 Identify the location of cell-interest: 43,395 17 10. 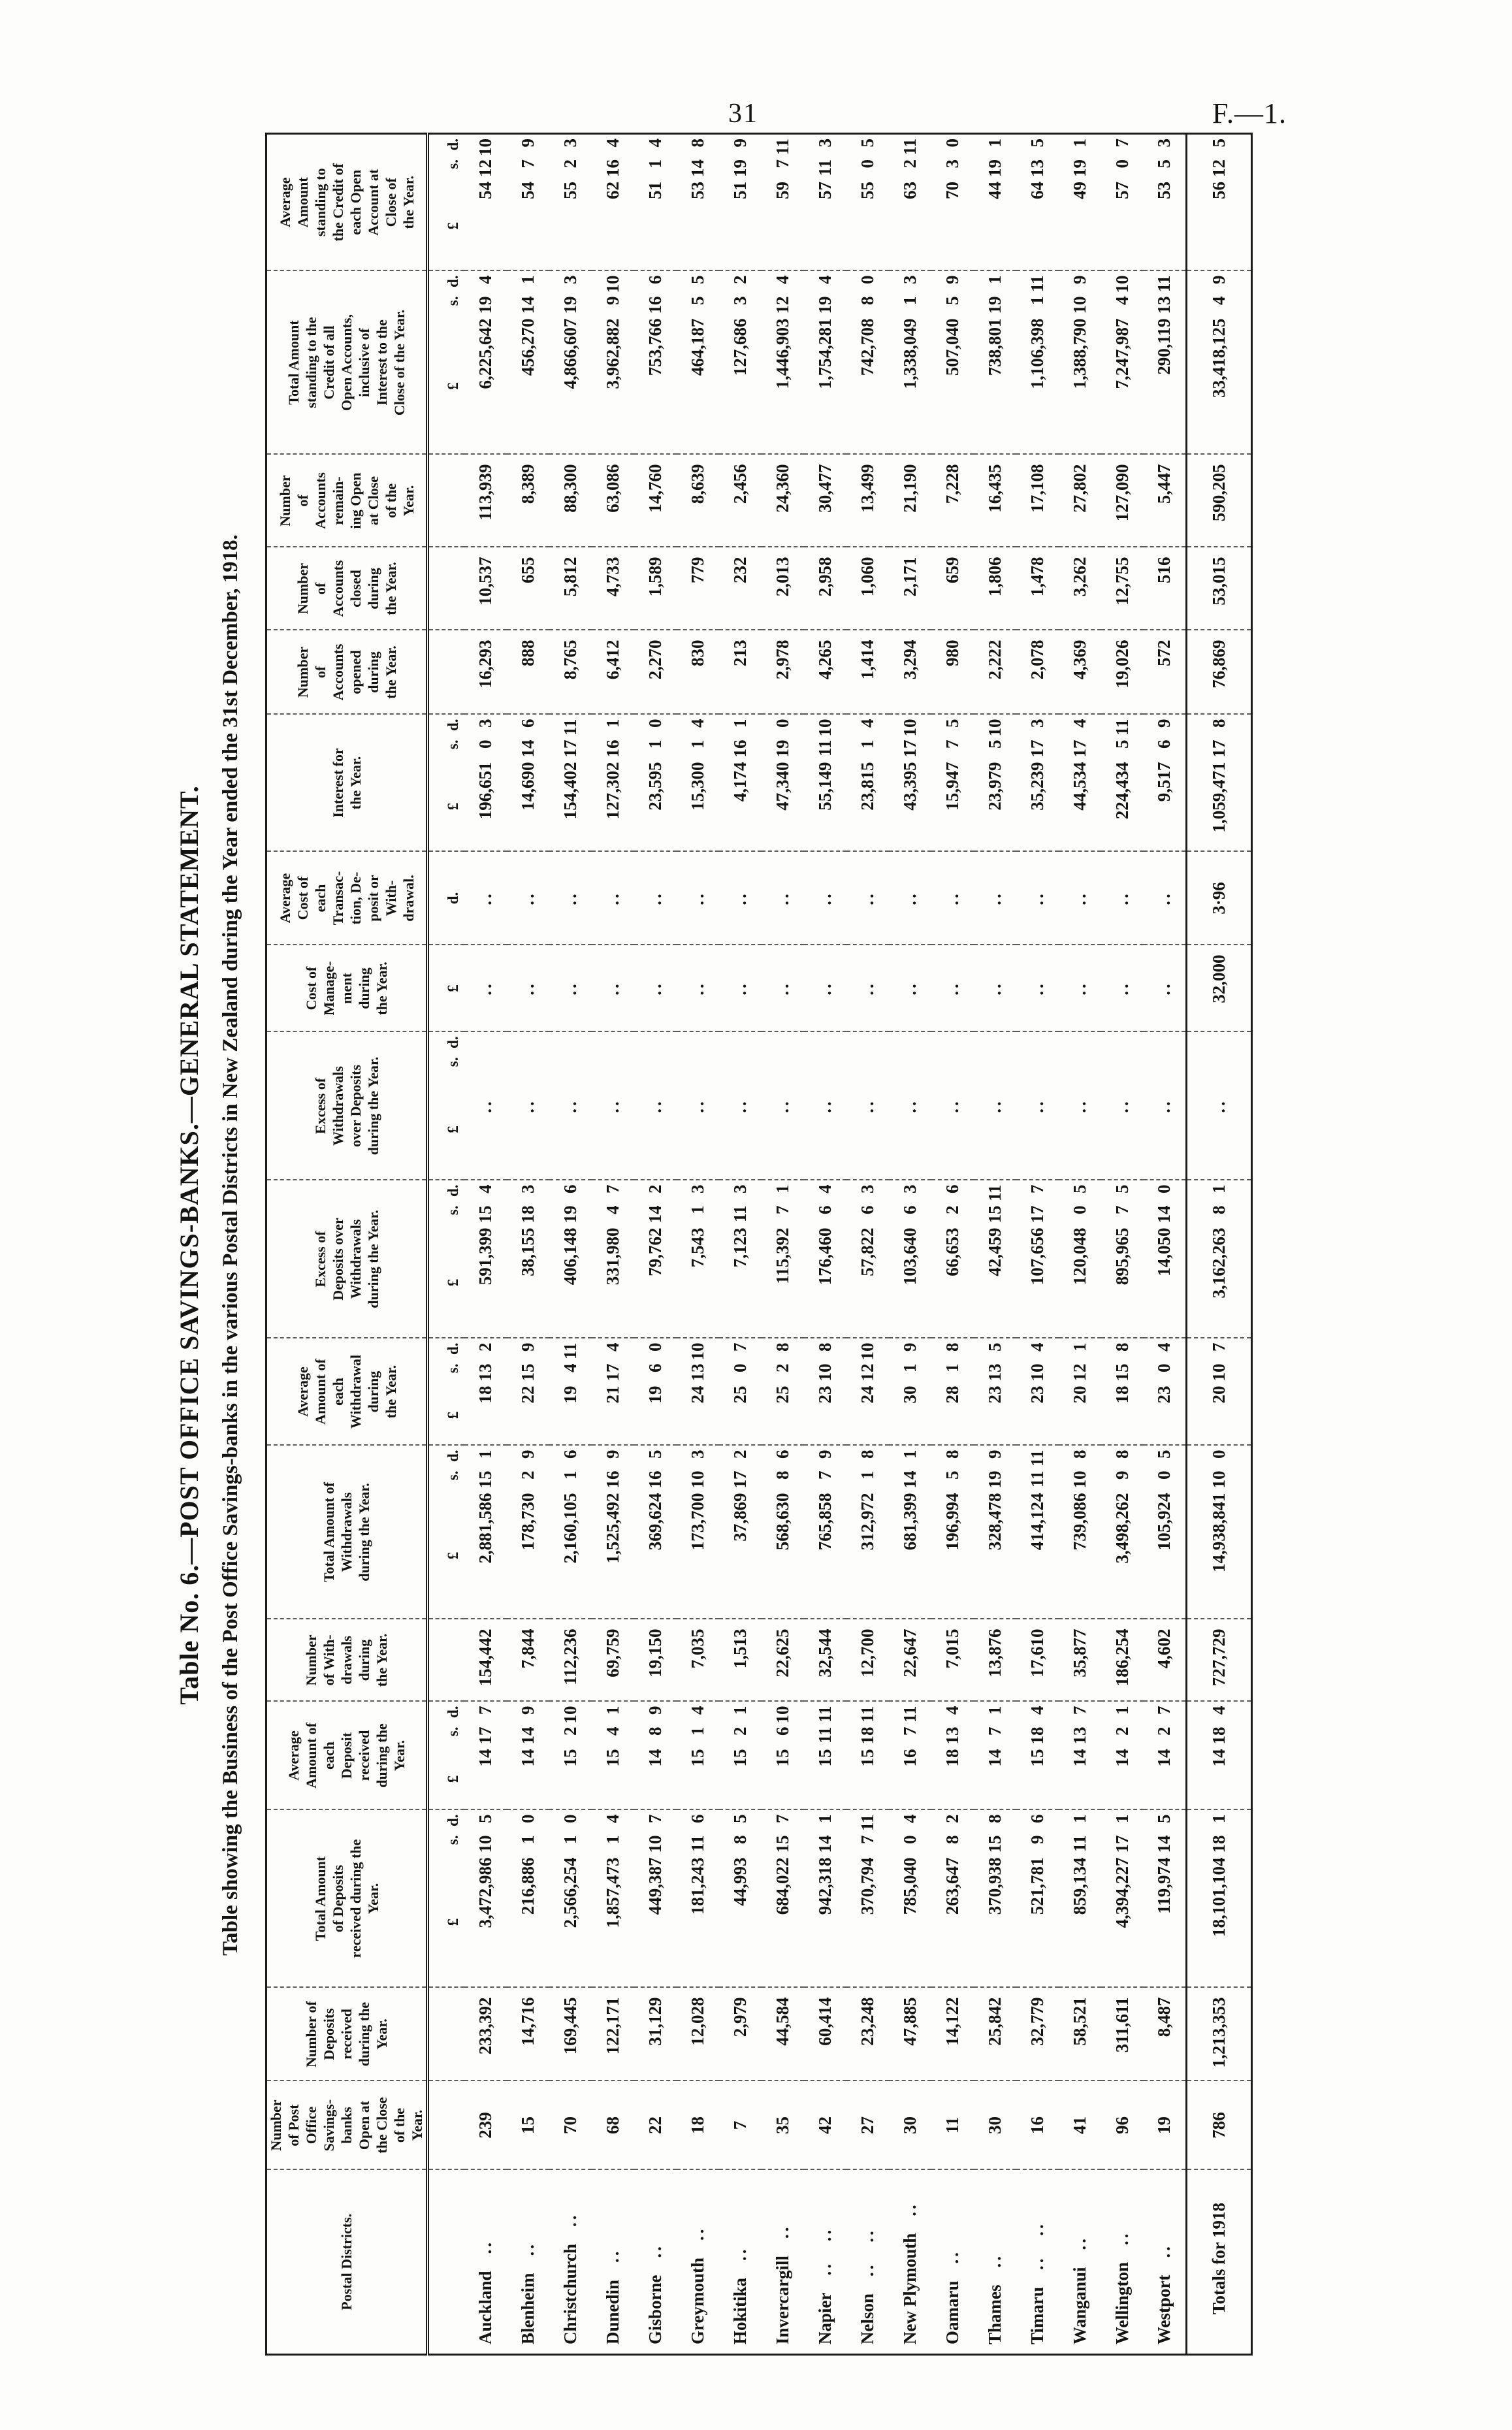
(910, 783).